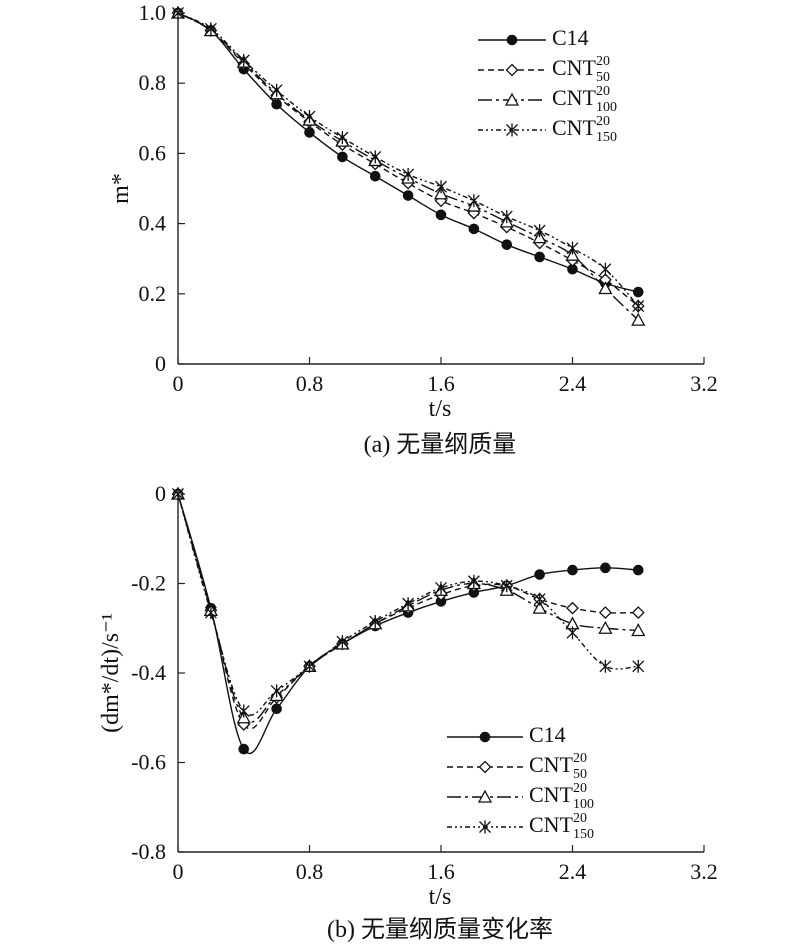 Image resolution: width=800 pixels, height=947 pixels. Describe the element at coordinates (440, 444) in the screenshot. I see `figure-caption: (a) 无量纲质量` at that location.